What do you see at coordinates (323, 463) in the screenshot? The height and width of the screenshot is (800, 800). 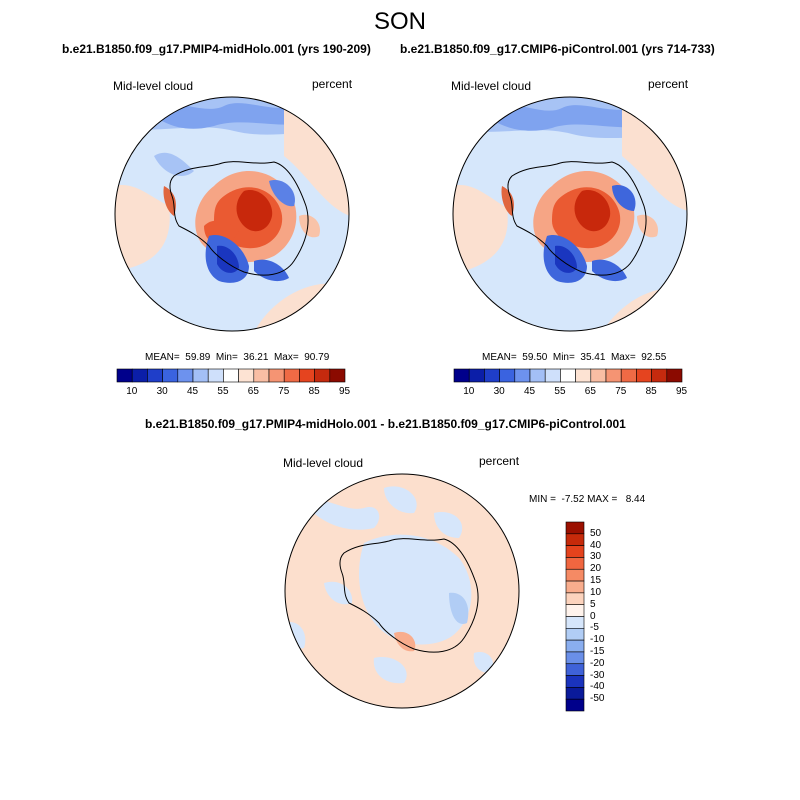 I see `diff-variable-label: Mid-level cloud` at bounding box center [323, 463].